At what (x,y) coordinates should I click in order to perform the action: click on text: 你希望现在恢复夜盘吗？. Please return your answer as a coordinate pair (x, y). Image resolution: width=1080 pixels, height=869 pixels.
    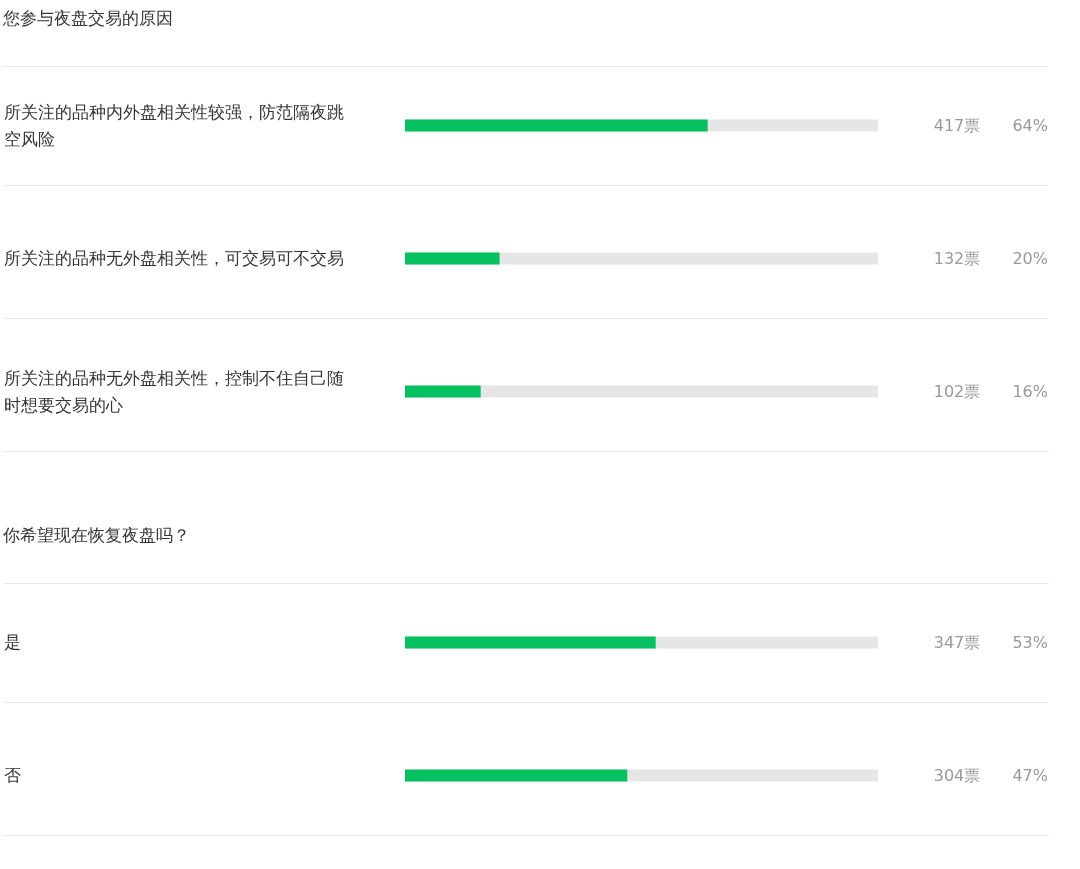
    Looking at the image, I should click on (96, 535).